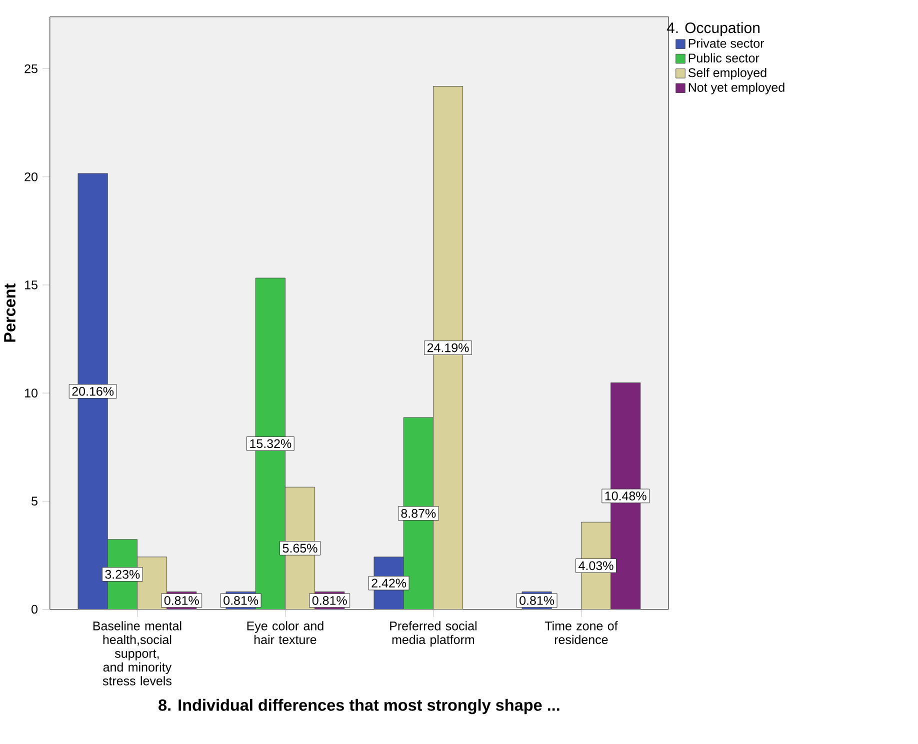  Describe the element at coordinates (93, 391) in the screenshot. I see `data-label: 20.16%` at that location.